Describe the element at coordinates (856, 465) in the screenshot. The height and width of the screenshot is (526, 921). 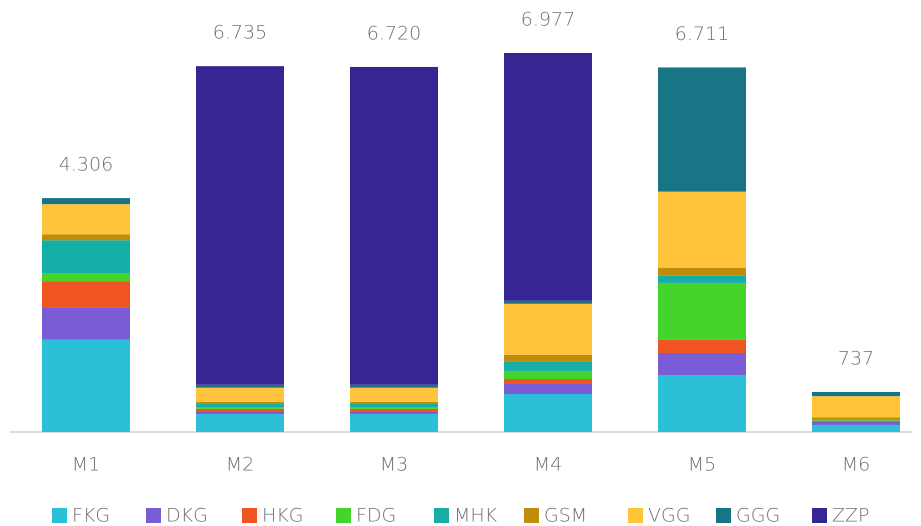
I see `x-tick-label: M6` at that location.